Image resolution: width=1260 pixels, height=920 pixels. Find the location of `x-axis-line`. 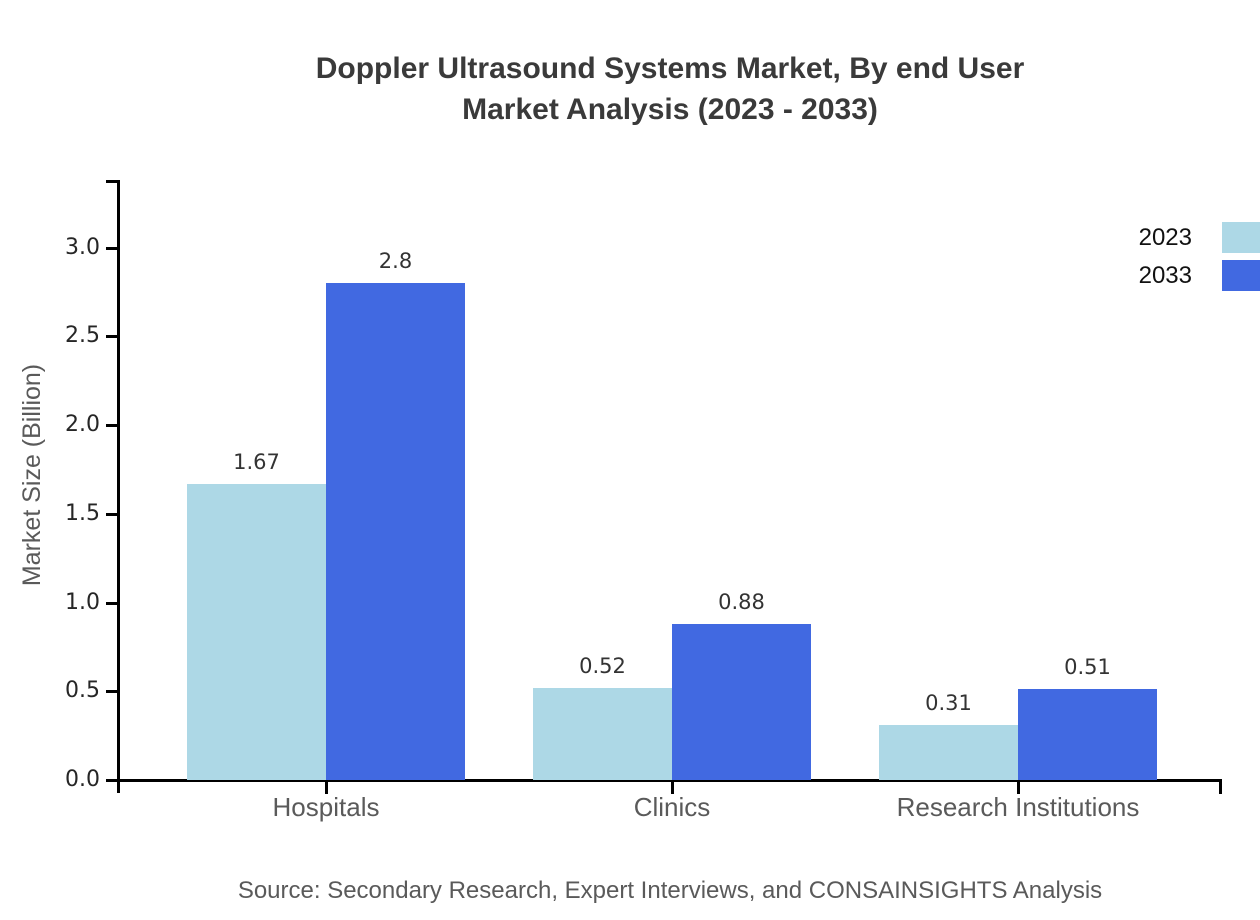

x-axis-line is located at coordinates (664, 780).